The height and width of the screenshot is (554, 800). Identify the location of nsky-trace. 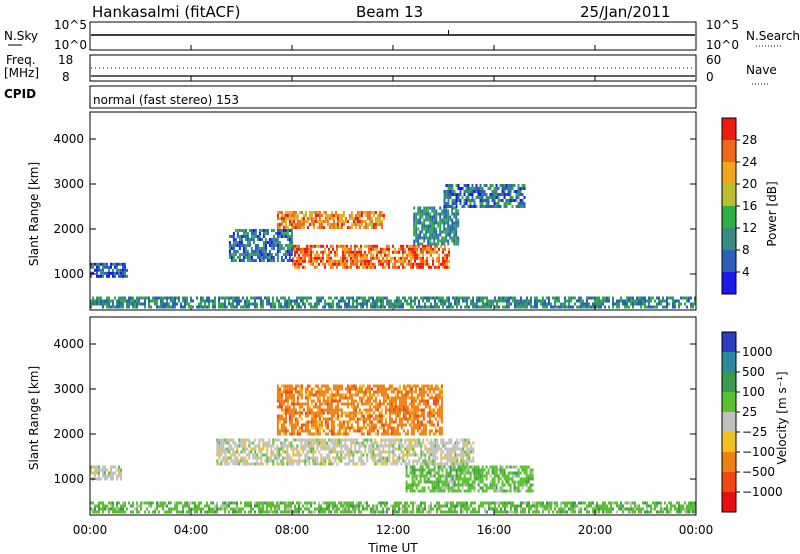
(393, 33).